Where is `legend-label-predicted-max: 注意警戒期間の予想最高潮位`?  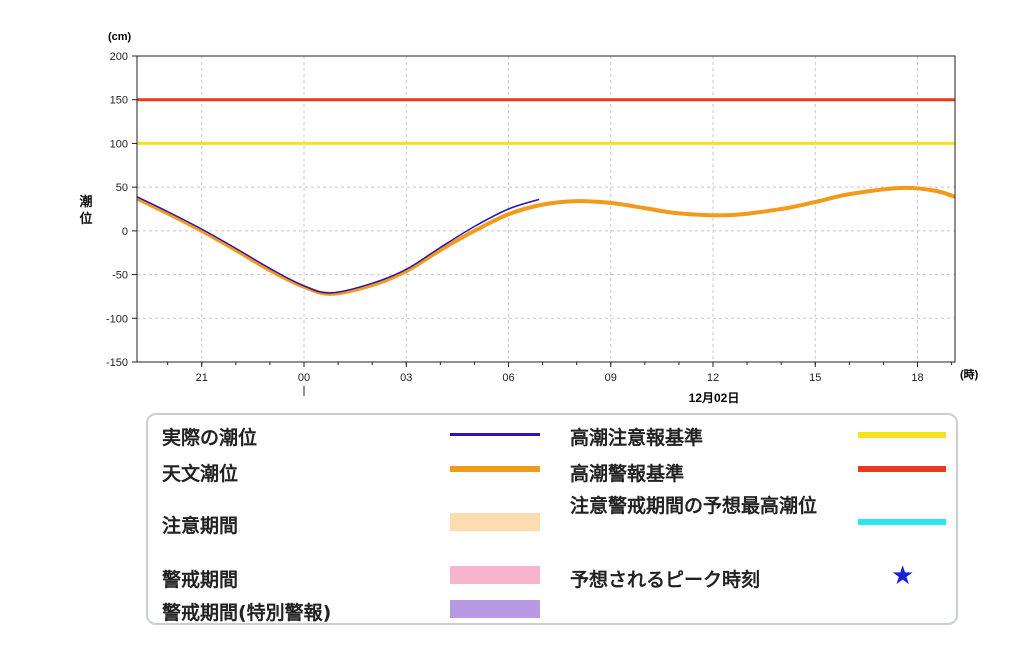 legend-label-predicted-max: 注意警戒期間の予想最高潮位 is located at coordinates (694, 506).